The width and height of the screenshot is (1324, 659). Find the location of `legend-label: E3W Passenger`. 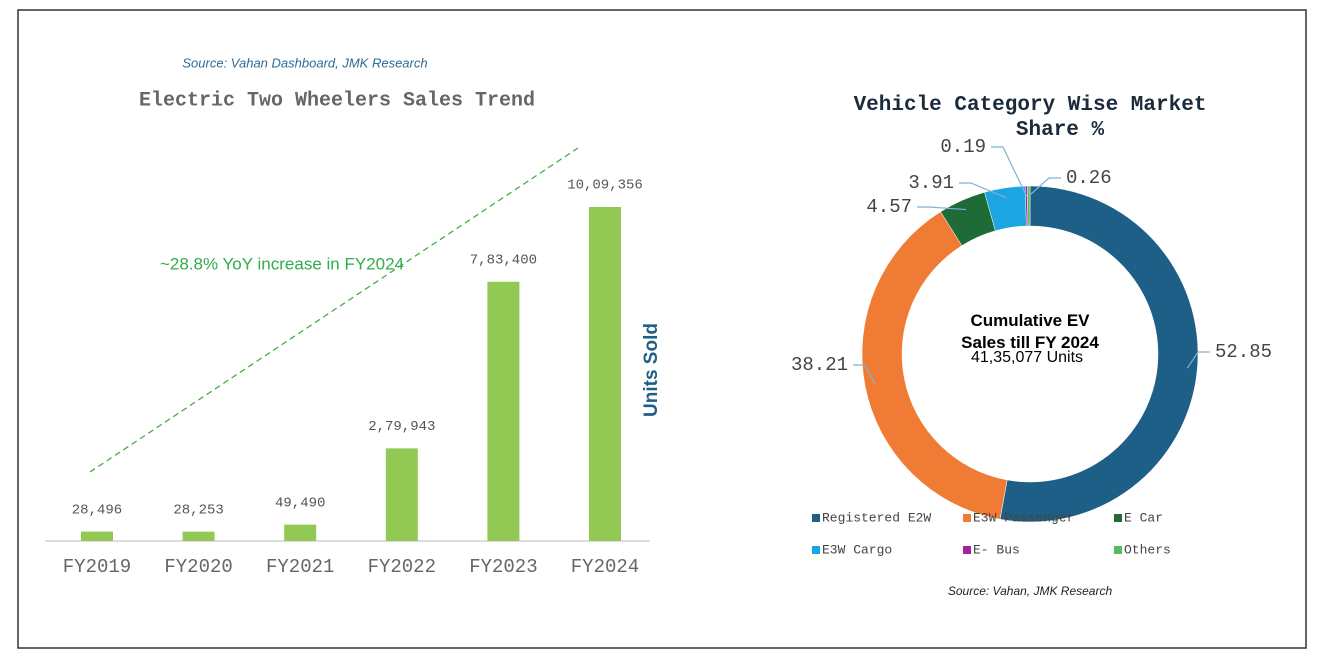

legend-label: E3W Passenger is located at coordinates (1023, 517).